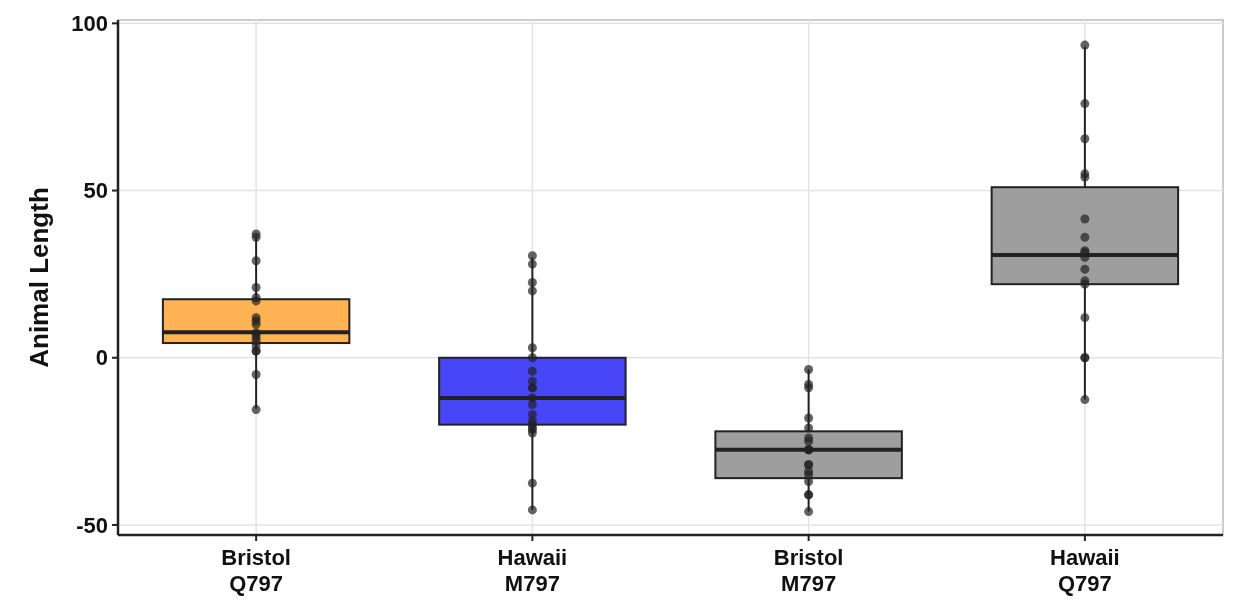 The image size is (1239, 613). What do you see at coordinates (39, 277) in the screenshot?
I see `y-axis-title: Animal Length` at bounding box center [39, 277].